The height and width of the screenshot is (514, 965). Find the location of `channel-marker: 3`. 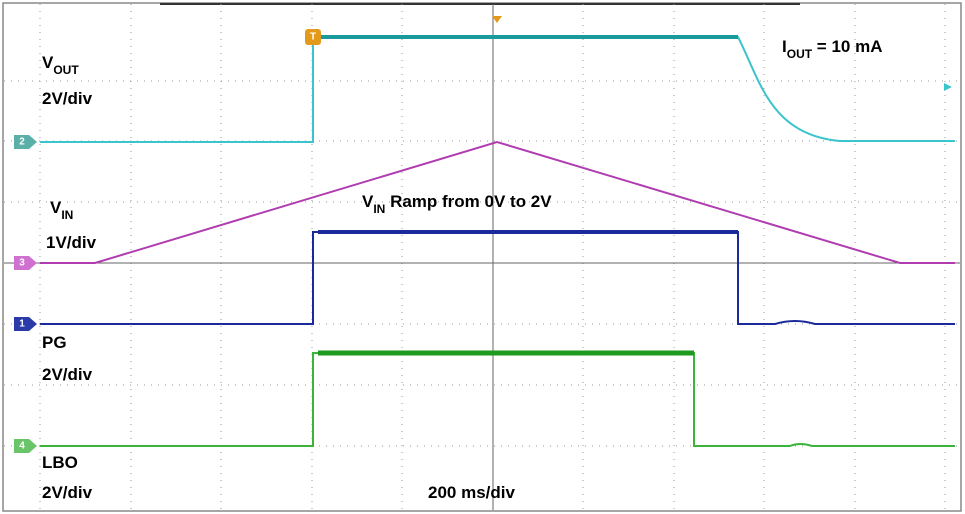

channel-marker: 3 is located at coordinates (22, 263).